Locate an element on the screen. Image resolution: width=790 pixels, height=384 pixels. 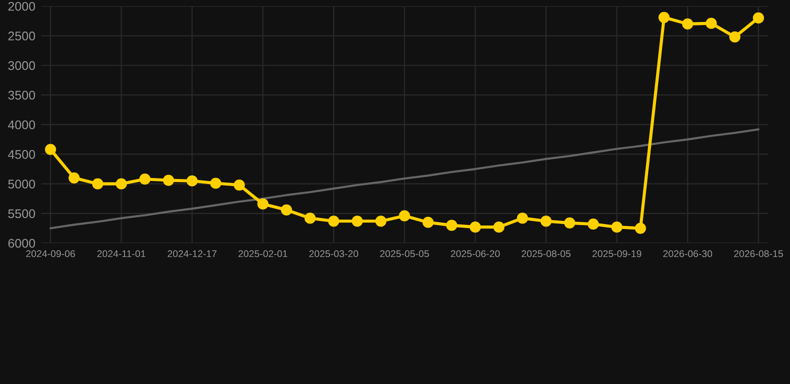
x-tick-label: 2024-12-17 is located at coordinates (192, 254).